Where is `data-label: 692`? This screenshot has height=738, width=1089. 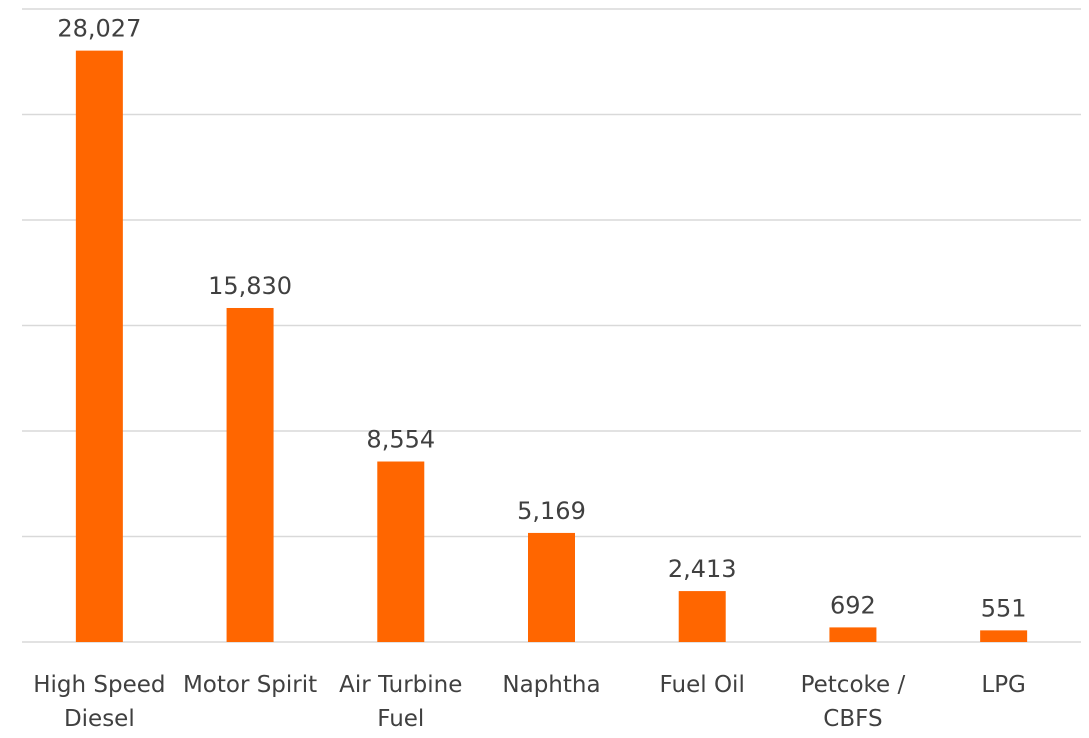
data-label: 692 is located at coordinates (853, 605).